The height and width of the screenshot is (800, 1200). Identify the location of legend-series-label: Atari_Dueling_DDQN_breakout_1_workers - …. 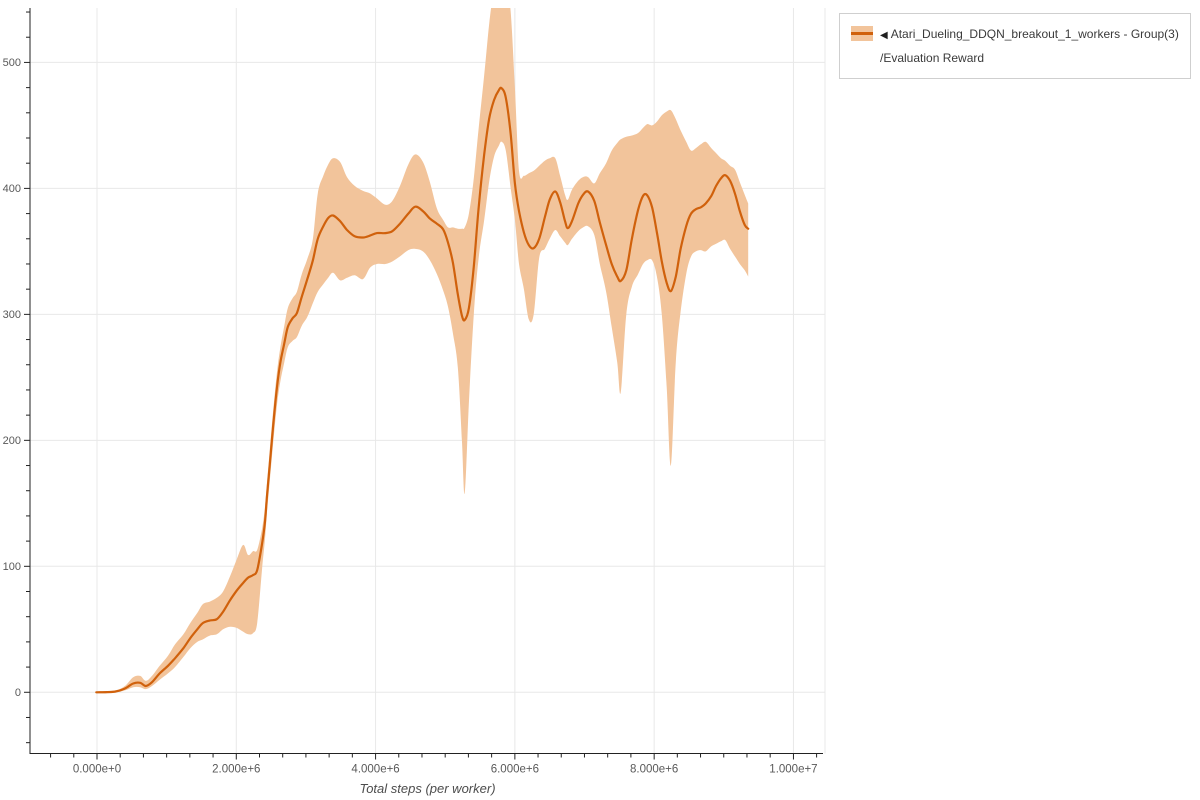
(1034, 34).